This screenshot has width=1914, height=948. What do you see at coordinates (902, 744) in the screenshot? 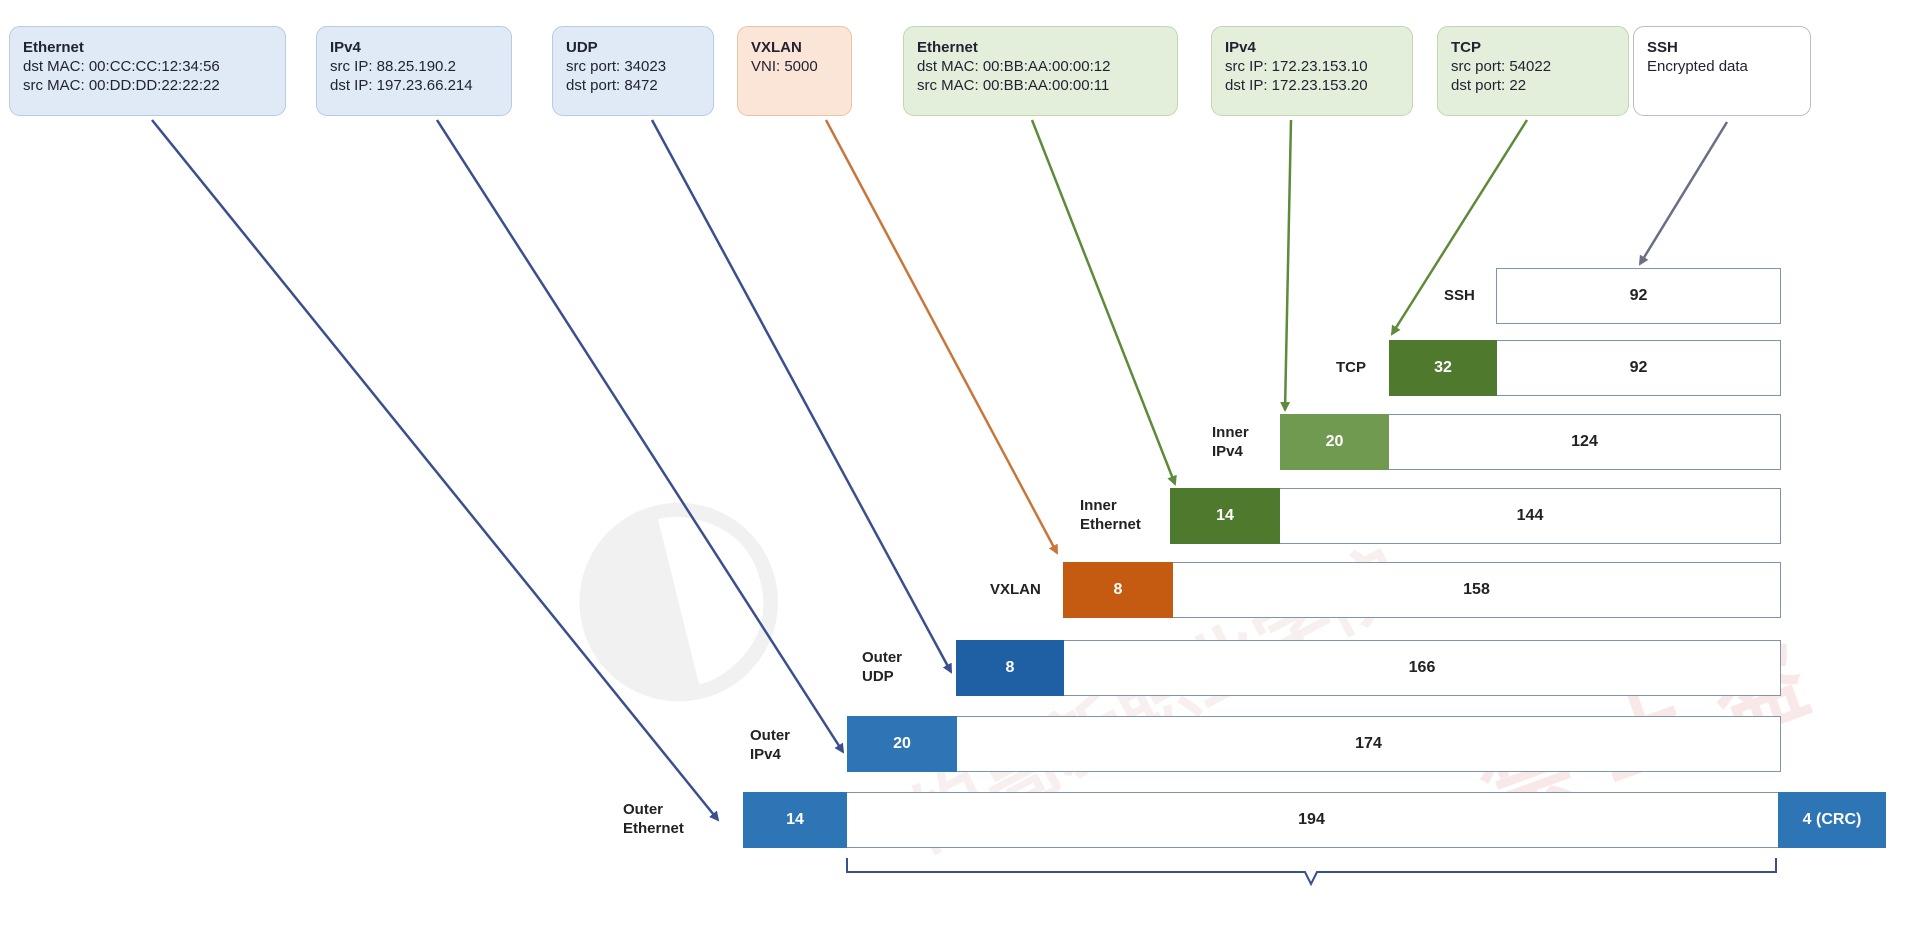
I see `header-segment-outer-ipv4: 20` at bounding box center [902, 744].